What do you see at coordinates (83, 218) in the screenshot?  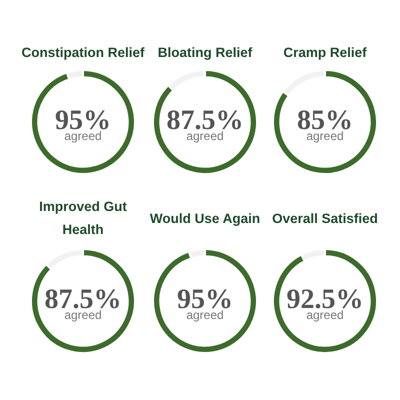 I see `chart-title: Improved Gut Health` at bounding box center [83, 218].